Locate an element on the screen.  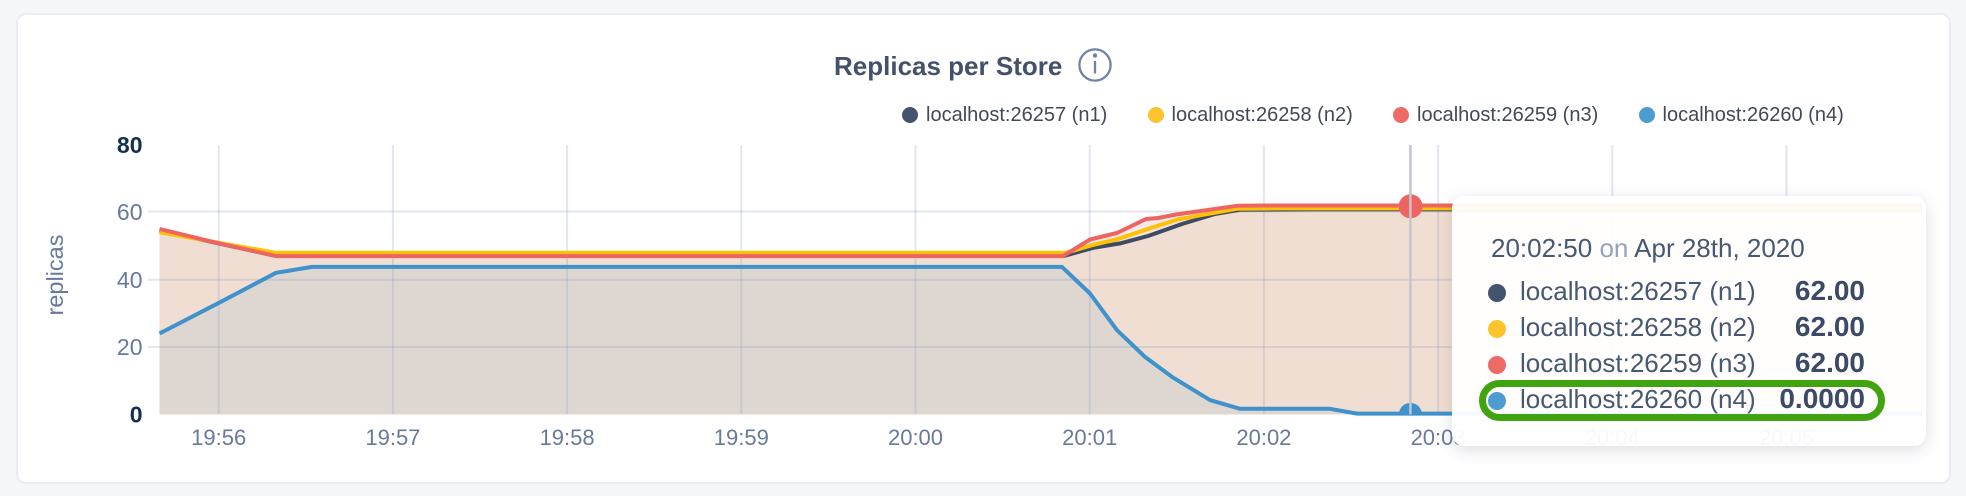
svg-text: 60 is located at coordinates (130, 212).